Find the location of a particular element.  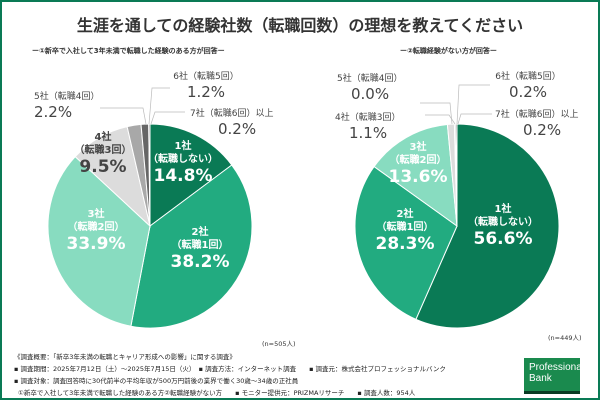

right-label-2: 2社 （転職1回） 28.3% is located at coordinates (405, 231).